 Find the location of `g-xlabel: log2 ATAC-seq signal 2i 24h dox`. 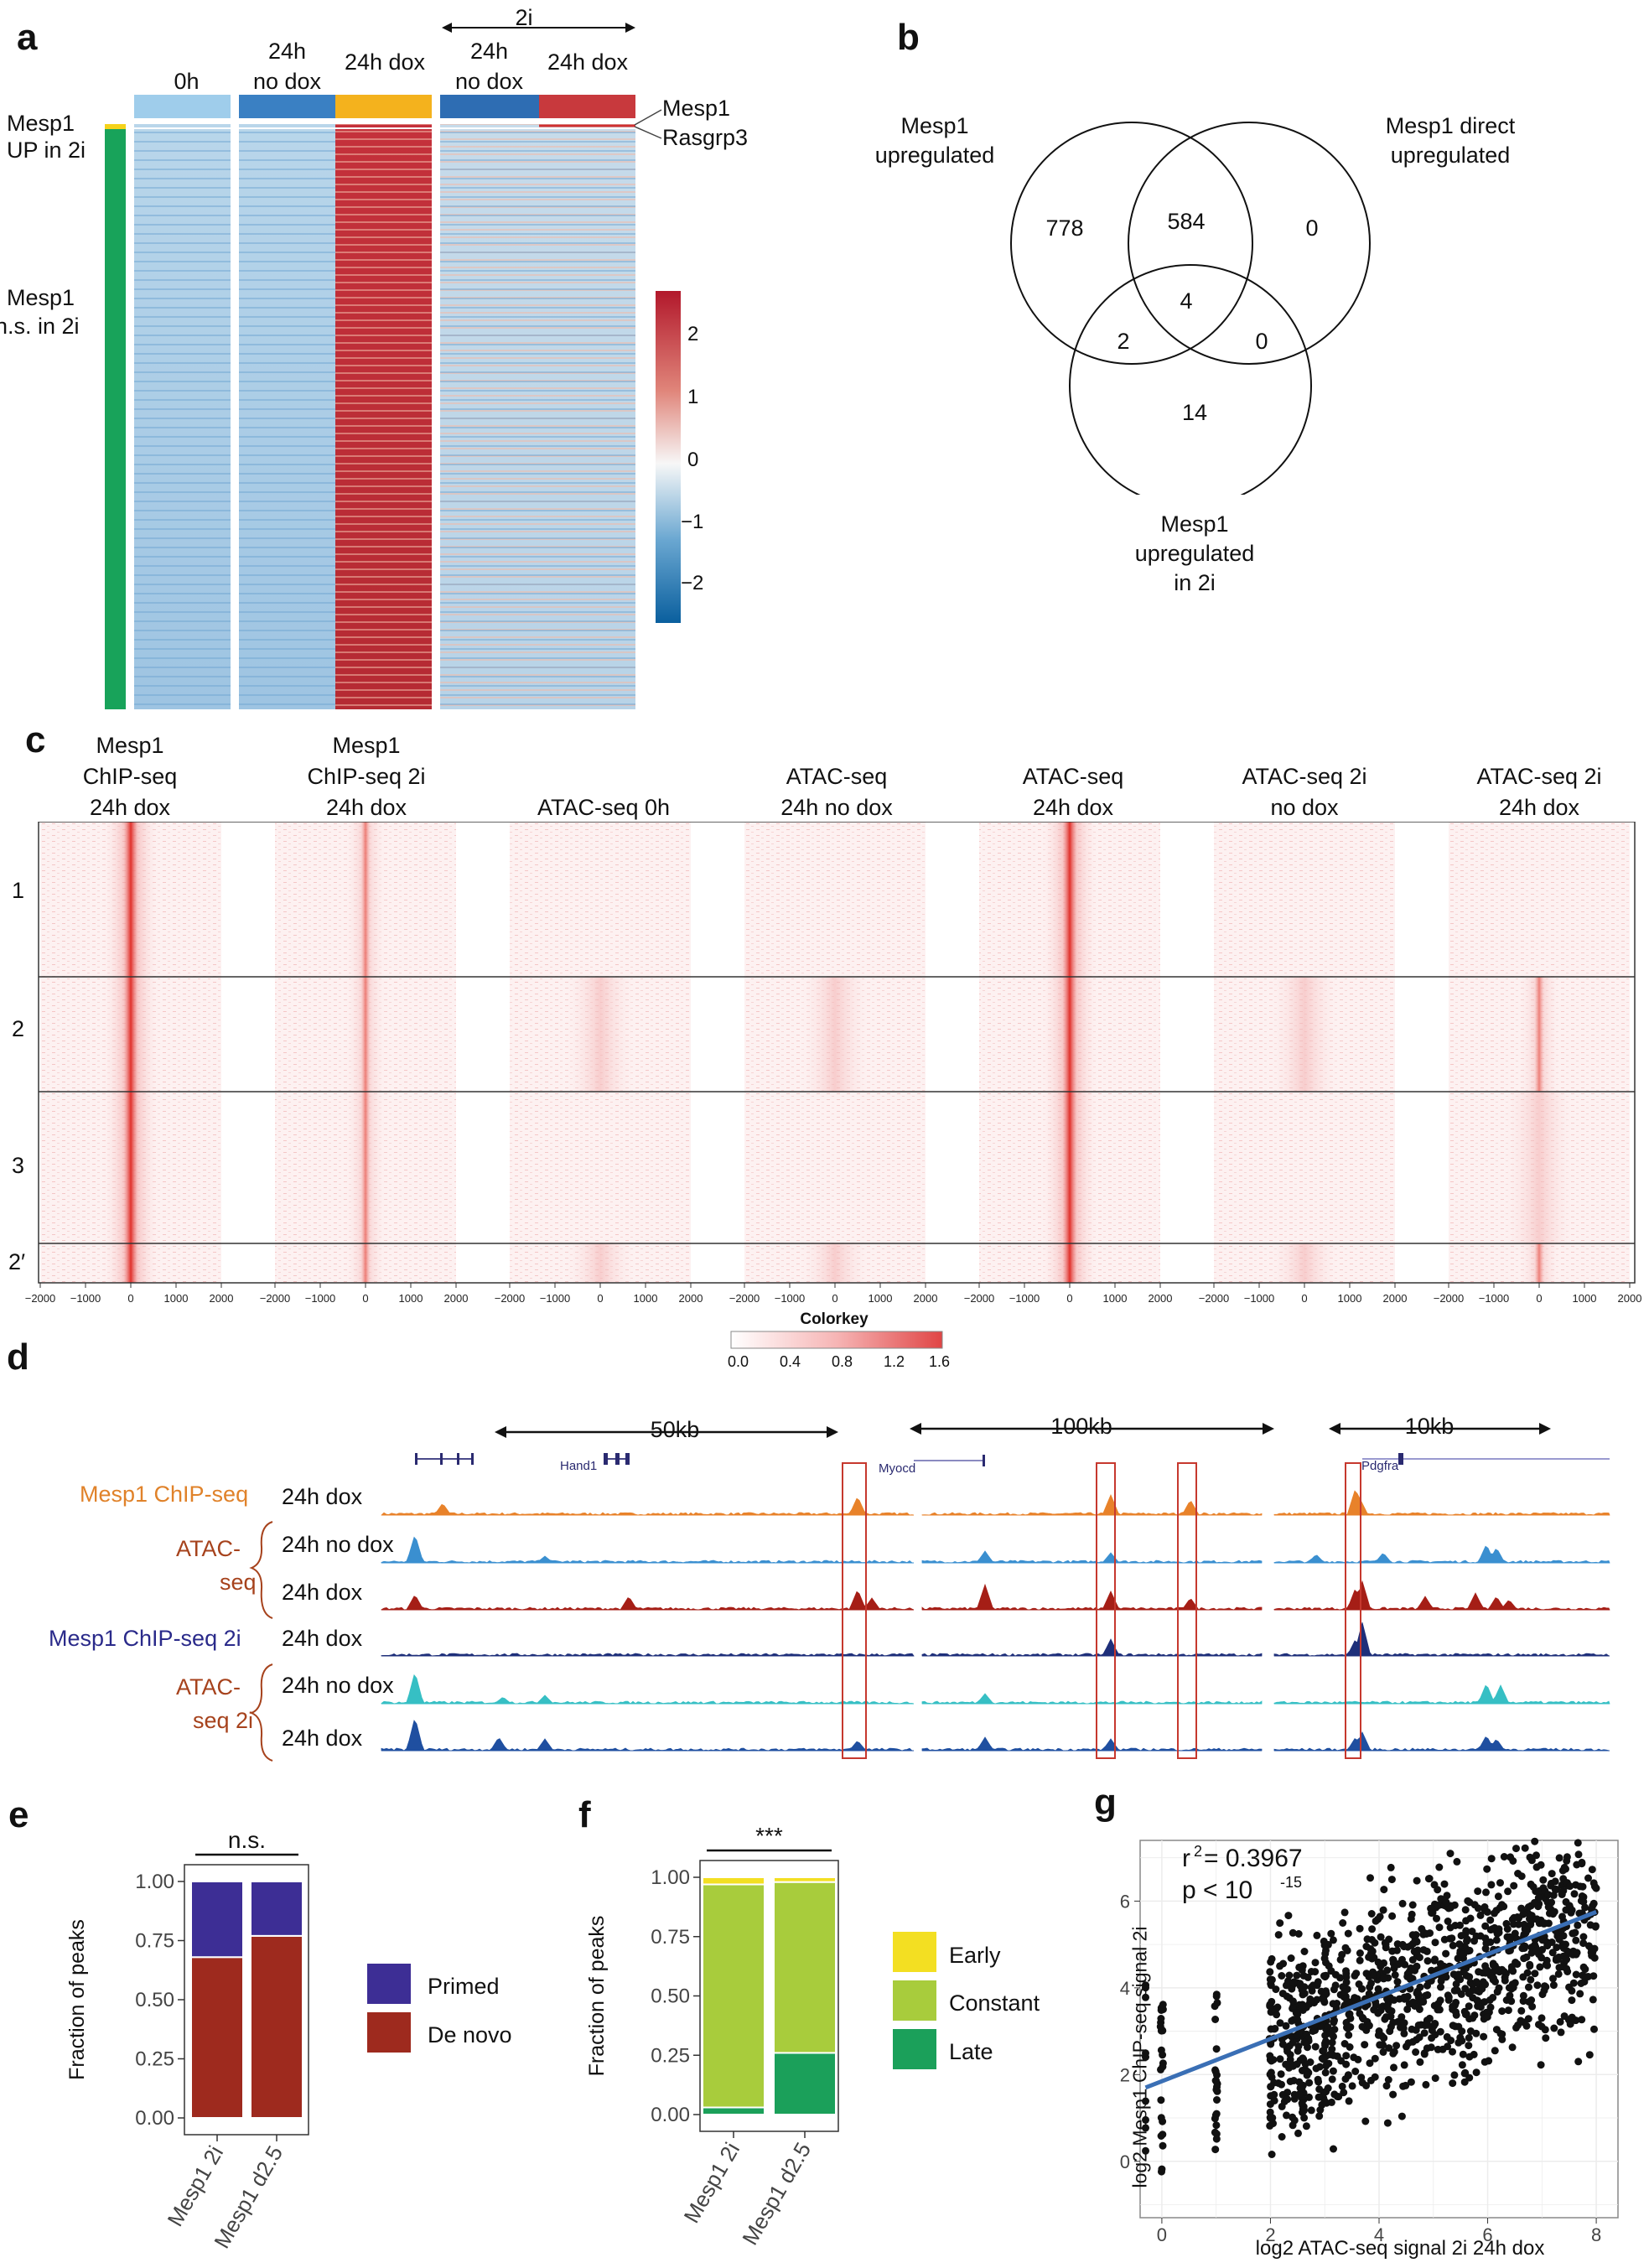

g-xlabel: log2 ATAC-seq signal 2i 24h dox is located at coordinates (1400, 2248).